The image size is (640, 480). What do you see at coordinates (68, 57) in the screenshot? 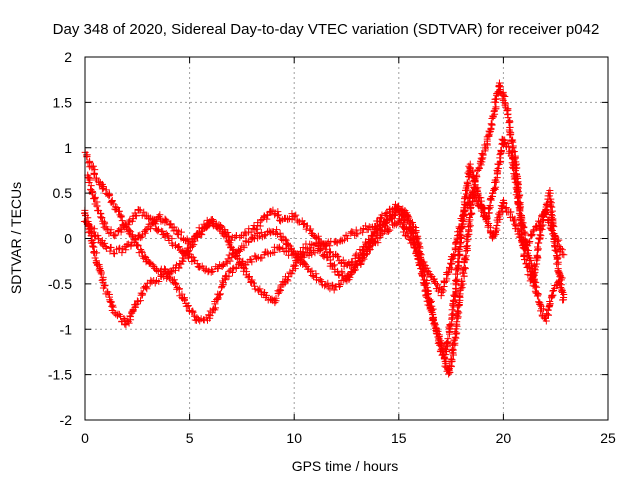
I see `y-tick-label: 2` at bounding box center [68, 57].